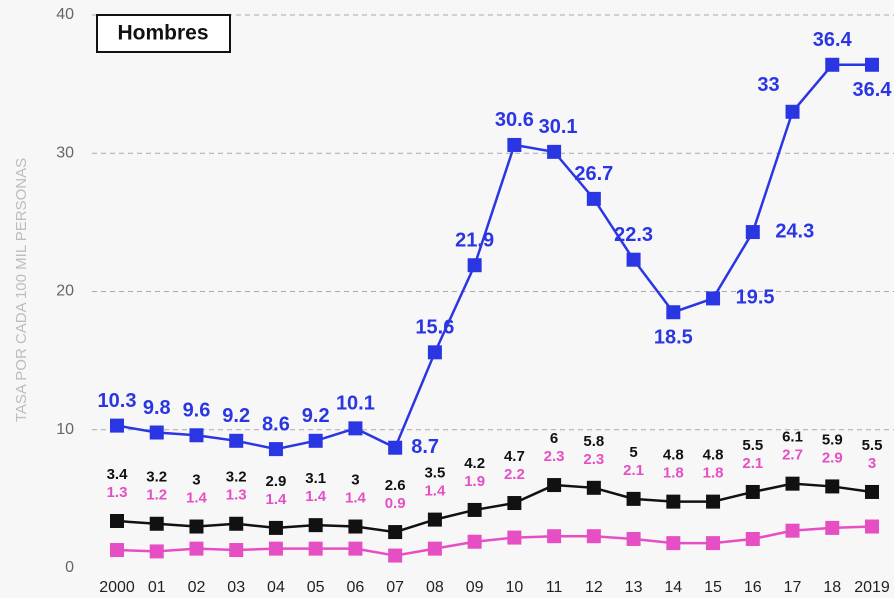 Image resolution: width=894 pixels, height=598 pixels. I want to click on data-label: 18.5, so click(673, 338).